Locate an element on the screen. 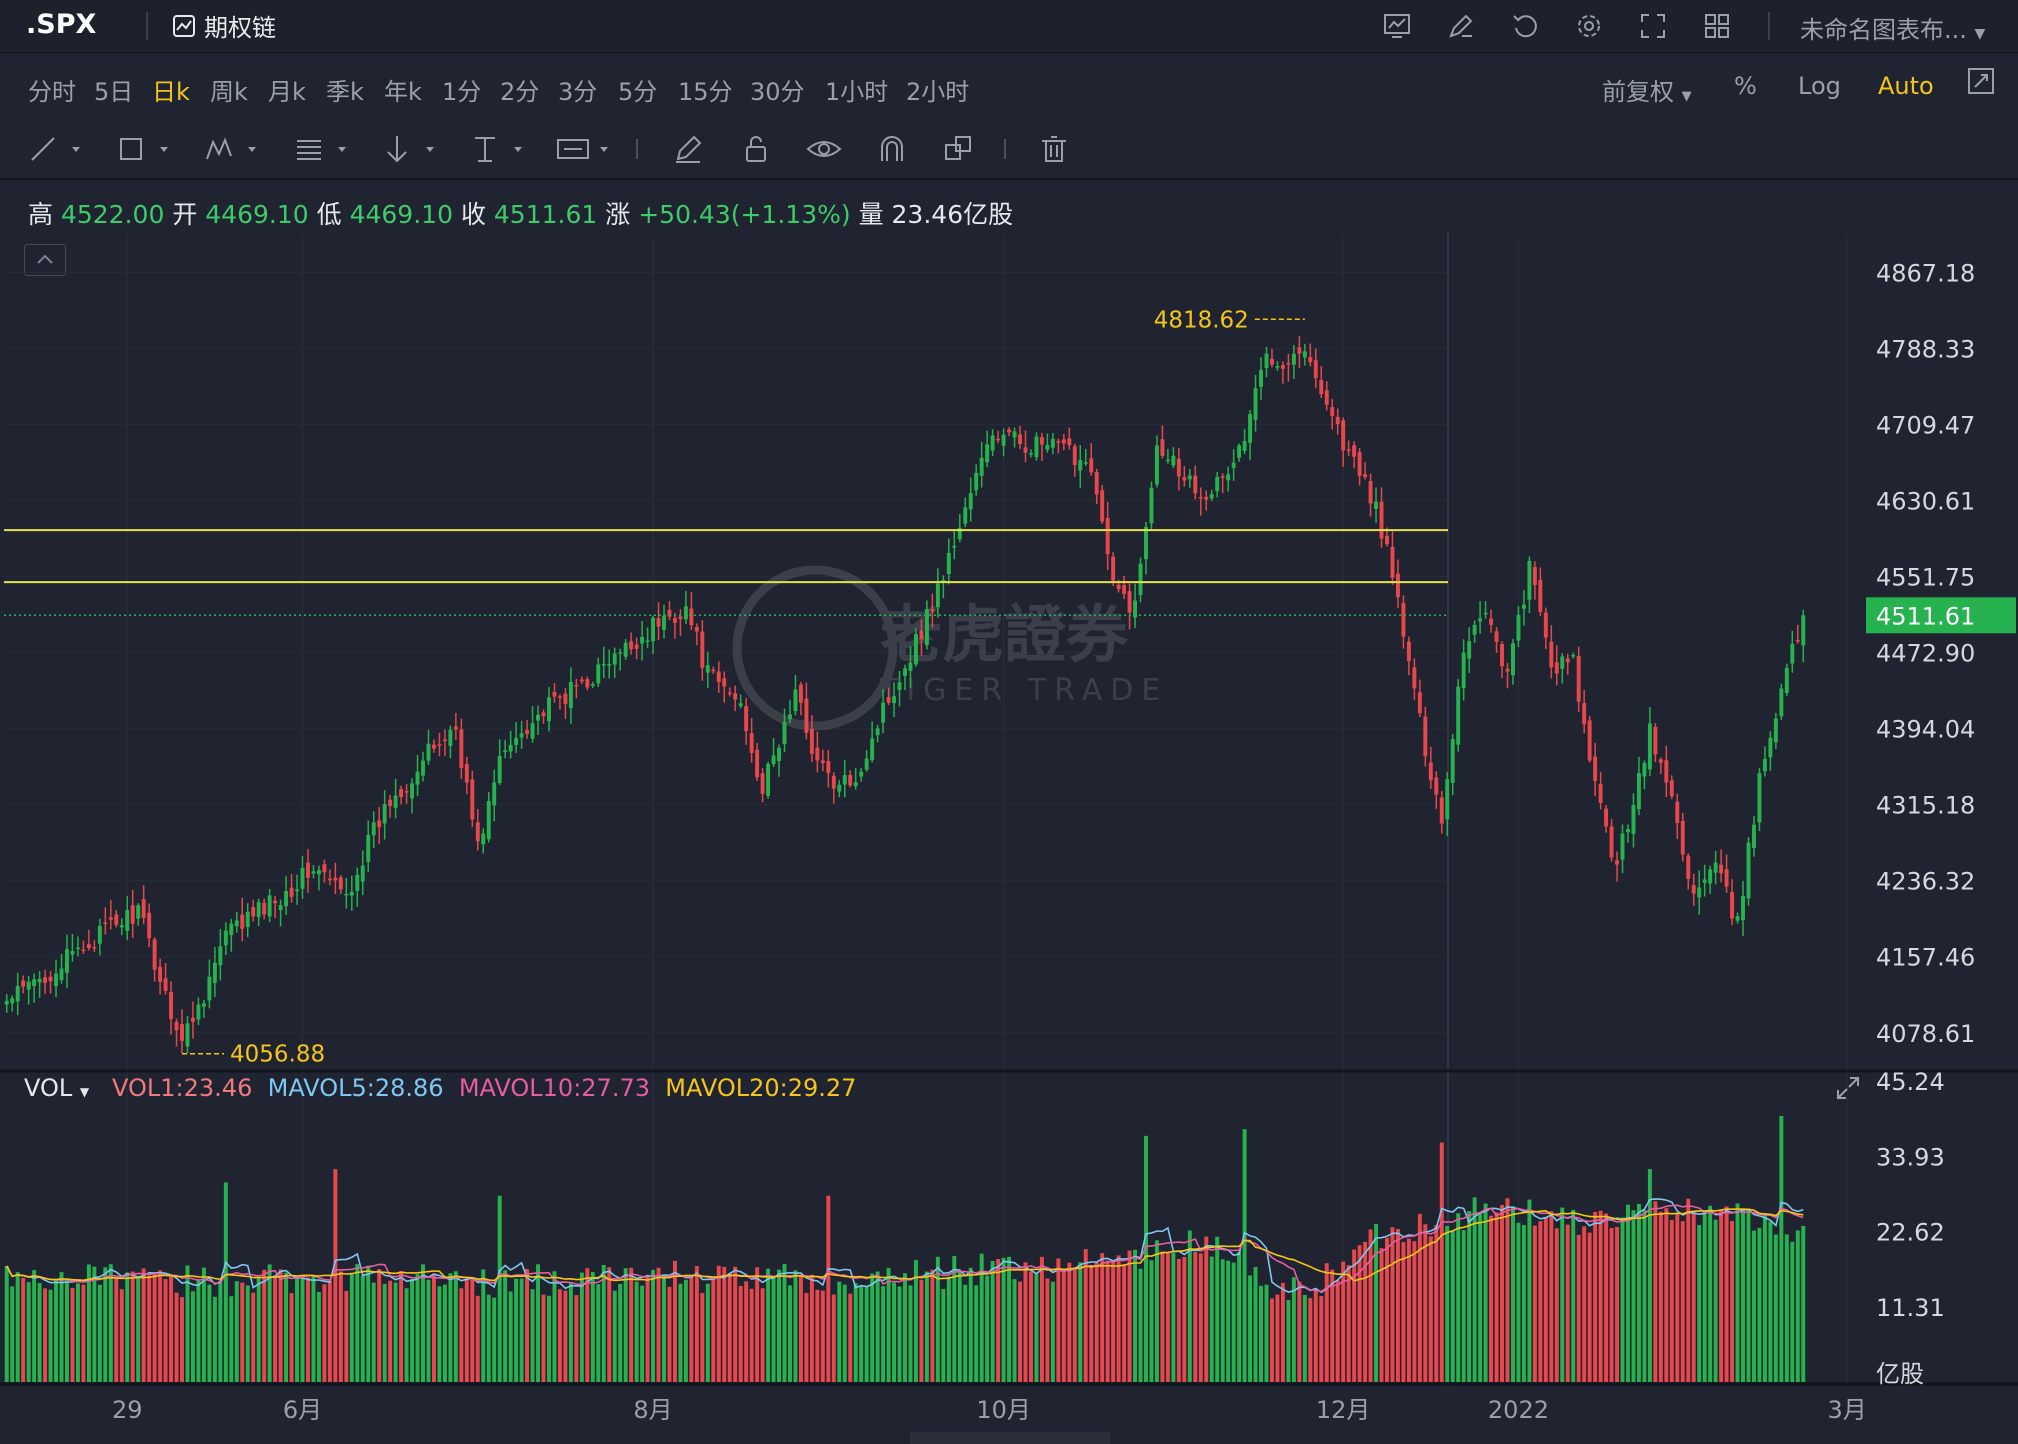 The height and width of the screenshot is (1444, 2018). undo-icon is located at coordinates (1525, 26).